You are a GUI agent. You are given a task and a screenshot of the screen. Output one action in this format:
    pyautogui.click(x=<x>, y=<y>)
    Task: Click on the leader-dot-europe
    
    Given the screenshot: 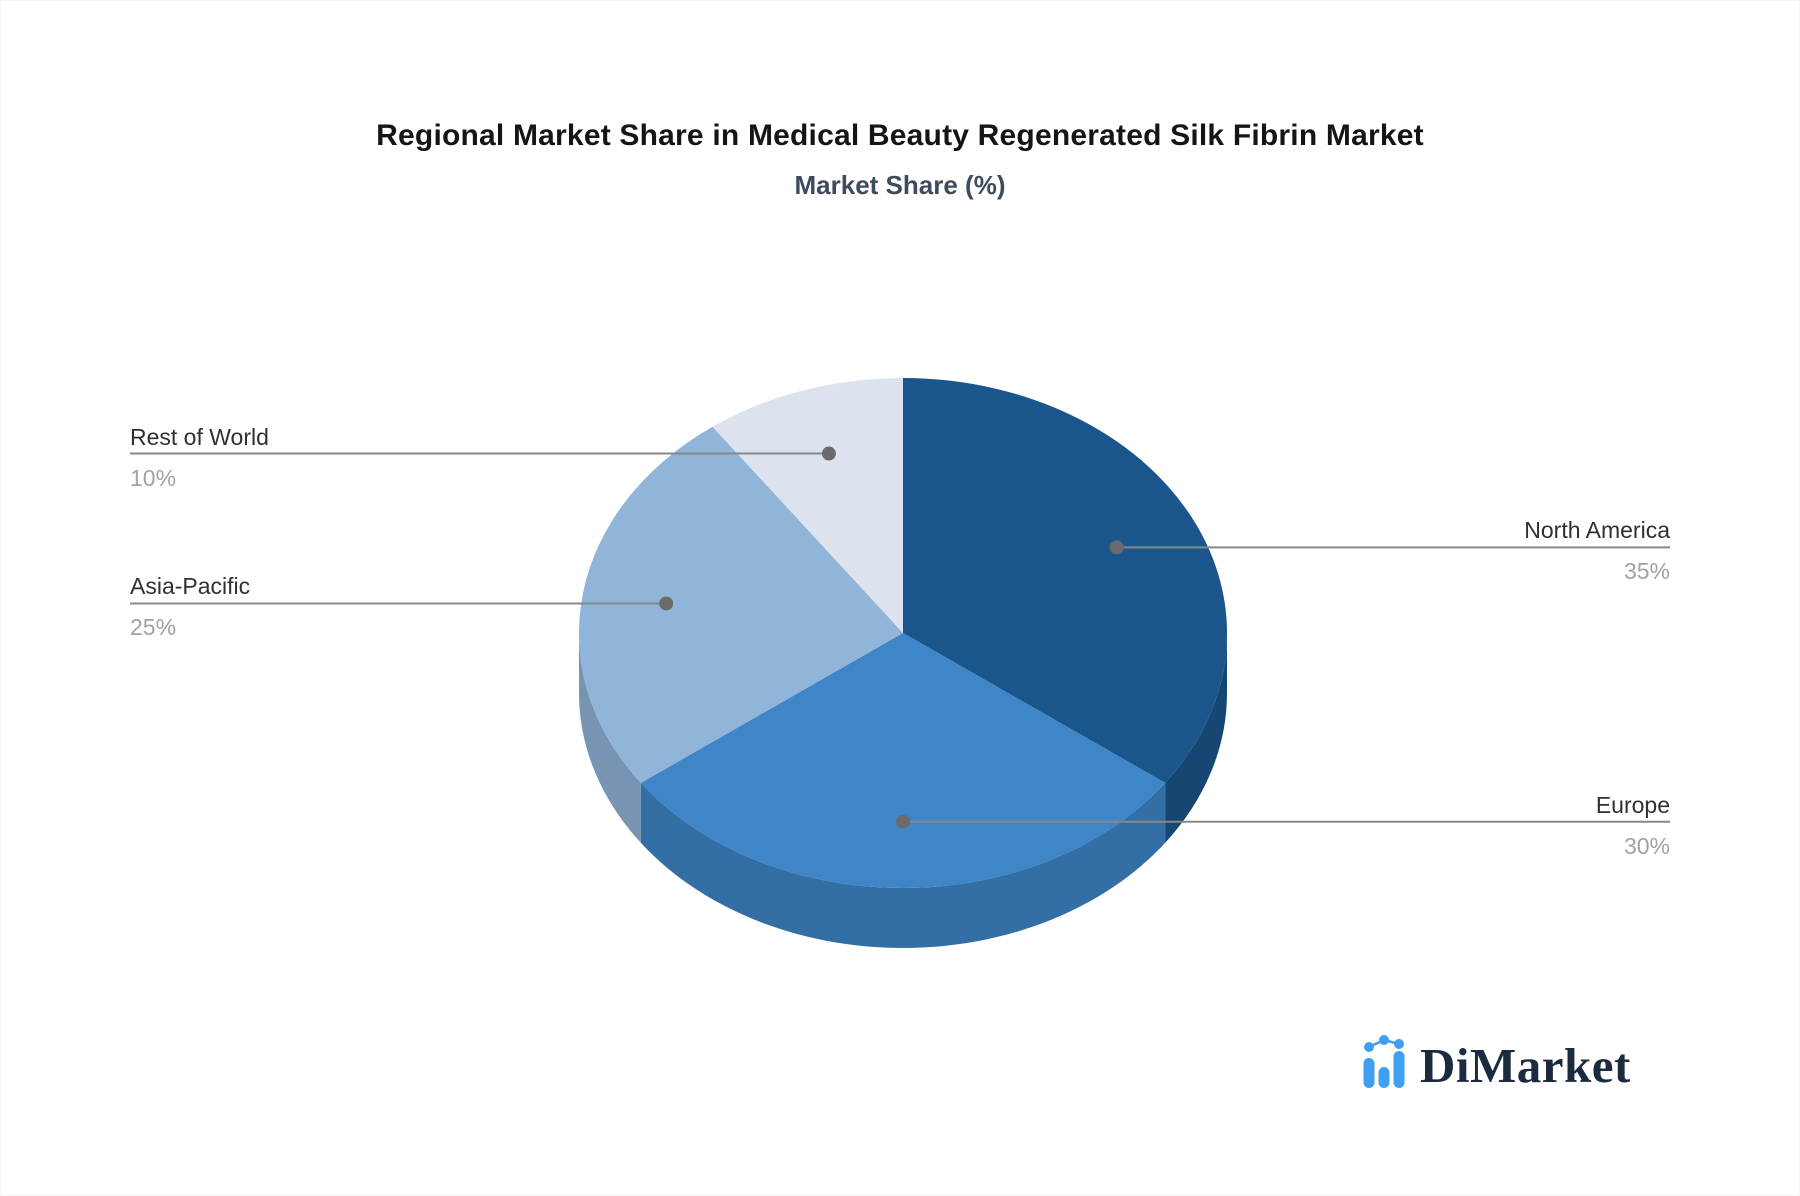 What is the action you would take?
    pyautogui.click(x=903, y=821)
    